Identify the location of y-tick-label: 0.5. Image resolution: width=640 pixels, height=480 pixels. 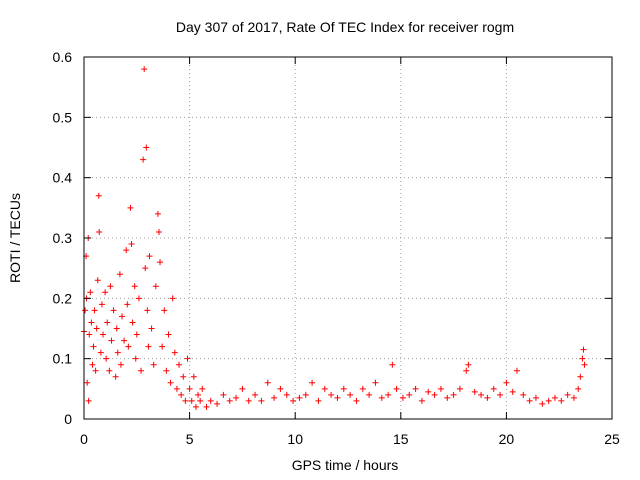
(63, 117).